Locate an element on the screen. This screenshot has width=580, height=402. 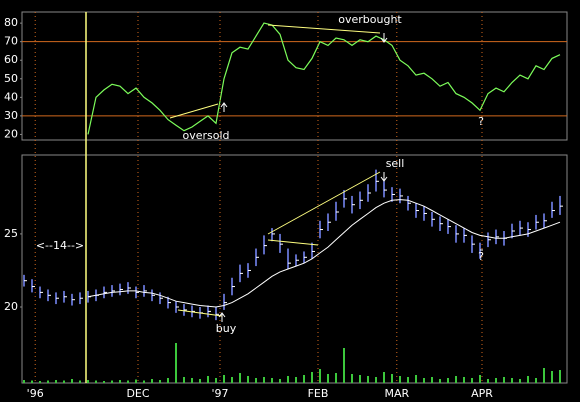
annotation: sell is located at coordinates (395, 163).